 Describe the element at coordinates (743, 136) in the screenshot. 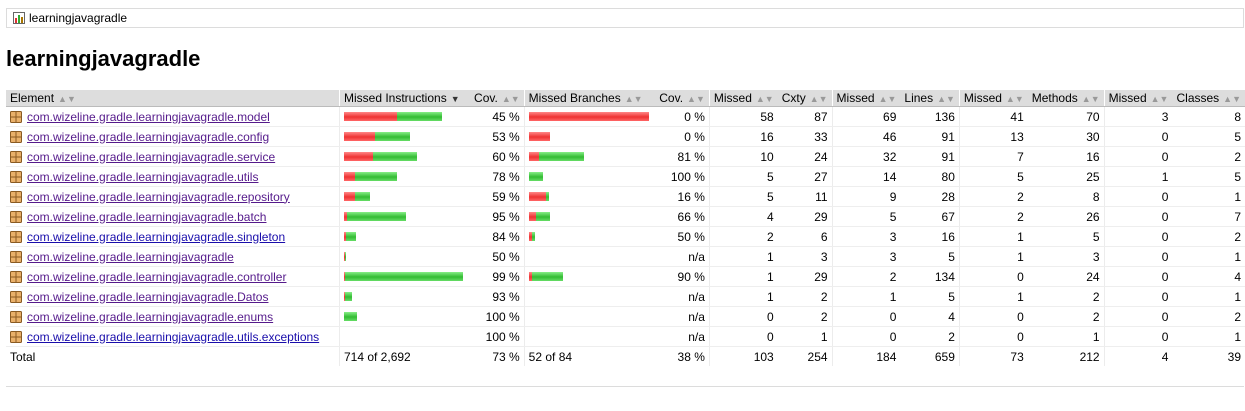

I see `missed-complexity-cell: 16` at that location.